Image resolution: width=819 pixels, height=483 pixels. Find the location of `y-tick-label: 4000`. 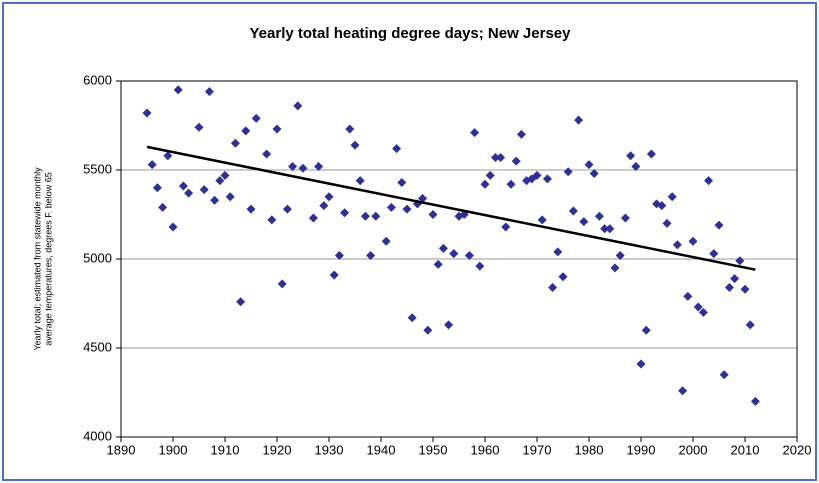

y-tick-label: 4000 is located at coordinates (97, 435).